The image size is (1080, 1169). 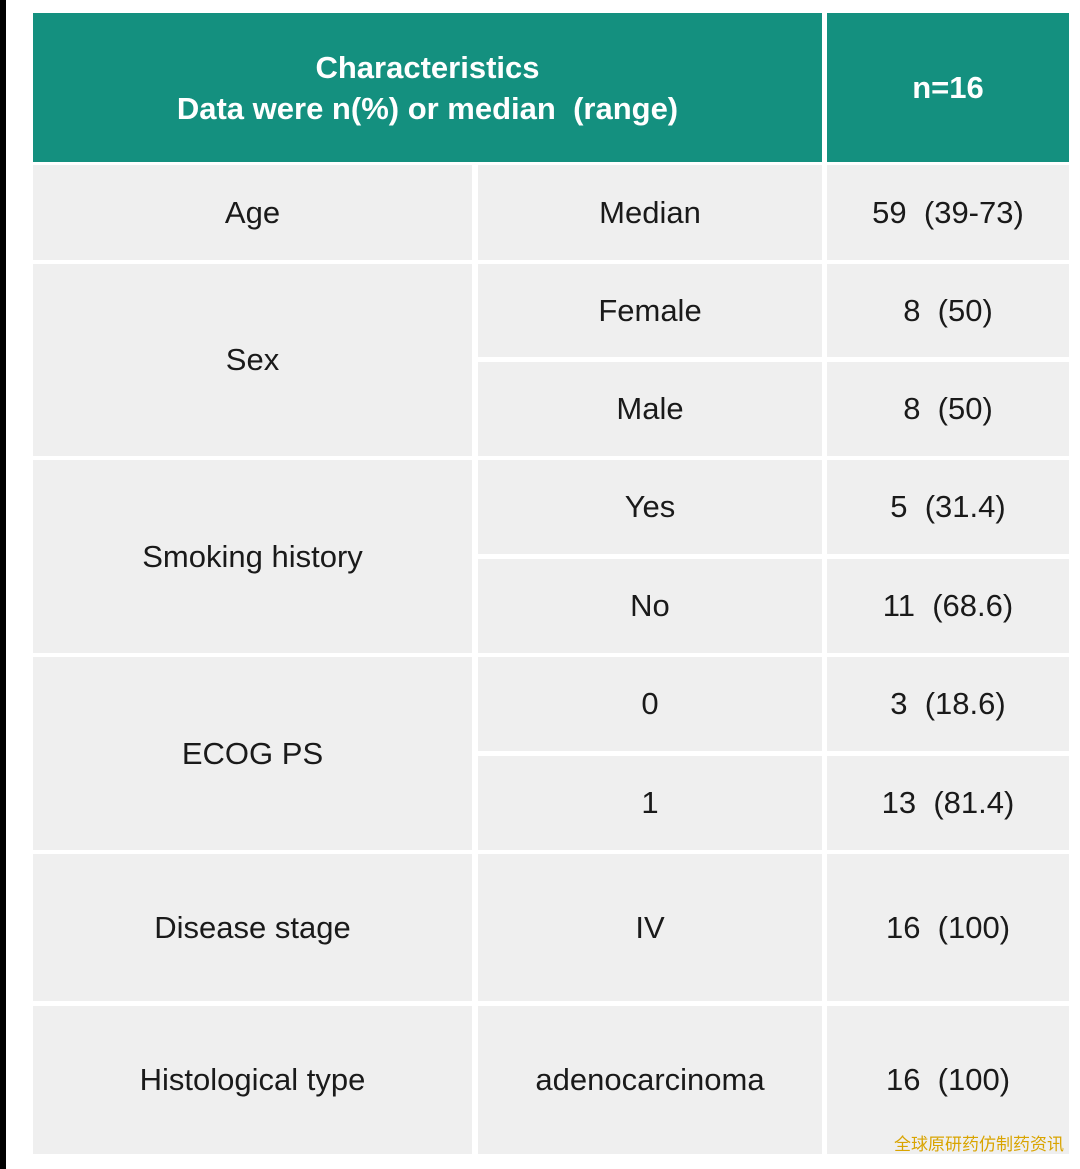 What do you see at coordinates (948, 803) in the screenshot?
I see `value-ecog-1: 13 (81.4)` at bounding box center [948, 803].